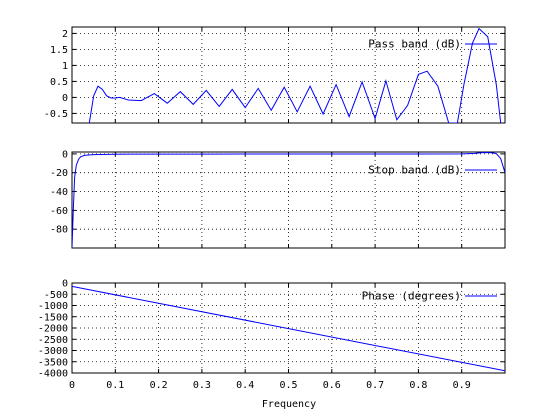 The height and width of the screenshot is (420, 560). I want to click on pass-band-legend-label: Pass band (dB), so click(414, 44).